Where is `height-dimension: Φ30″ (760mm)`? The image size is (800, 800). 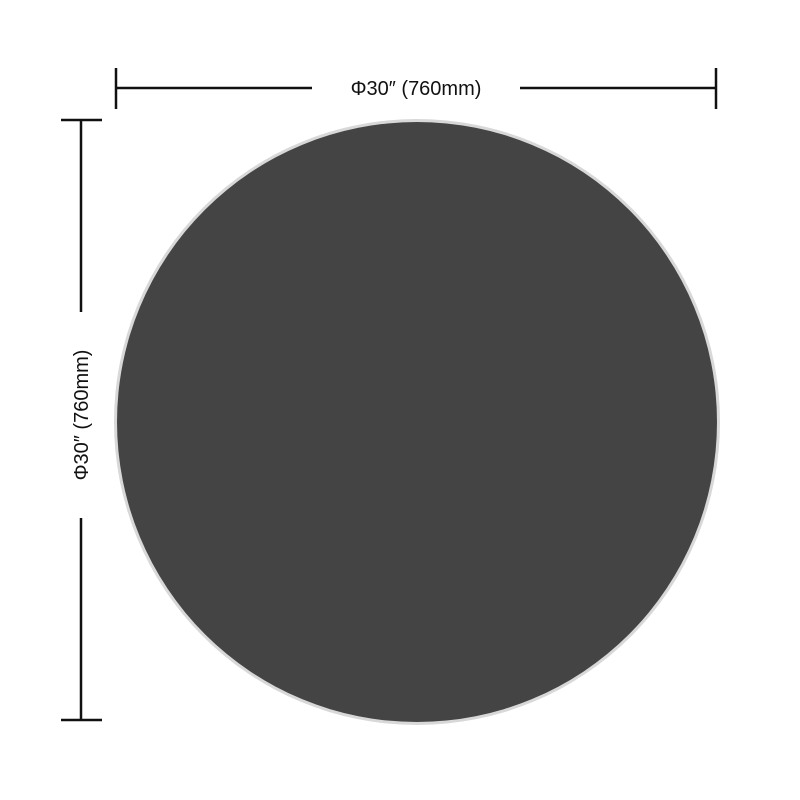 height-dimension: Φ30″ (760mm) is located at coordinates (81, 420).